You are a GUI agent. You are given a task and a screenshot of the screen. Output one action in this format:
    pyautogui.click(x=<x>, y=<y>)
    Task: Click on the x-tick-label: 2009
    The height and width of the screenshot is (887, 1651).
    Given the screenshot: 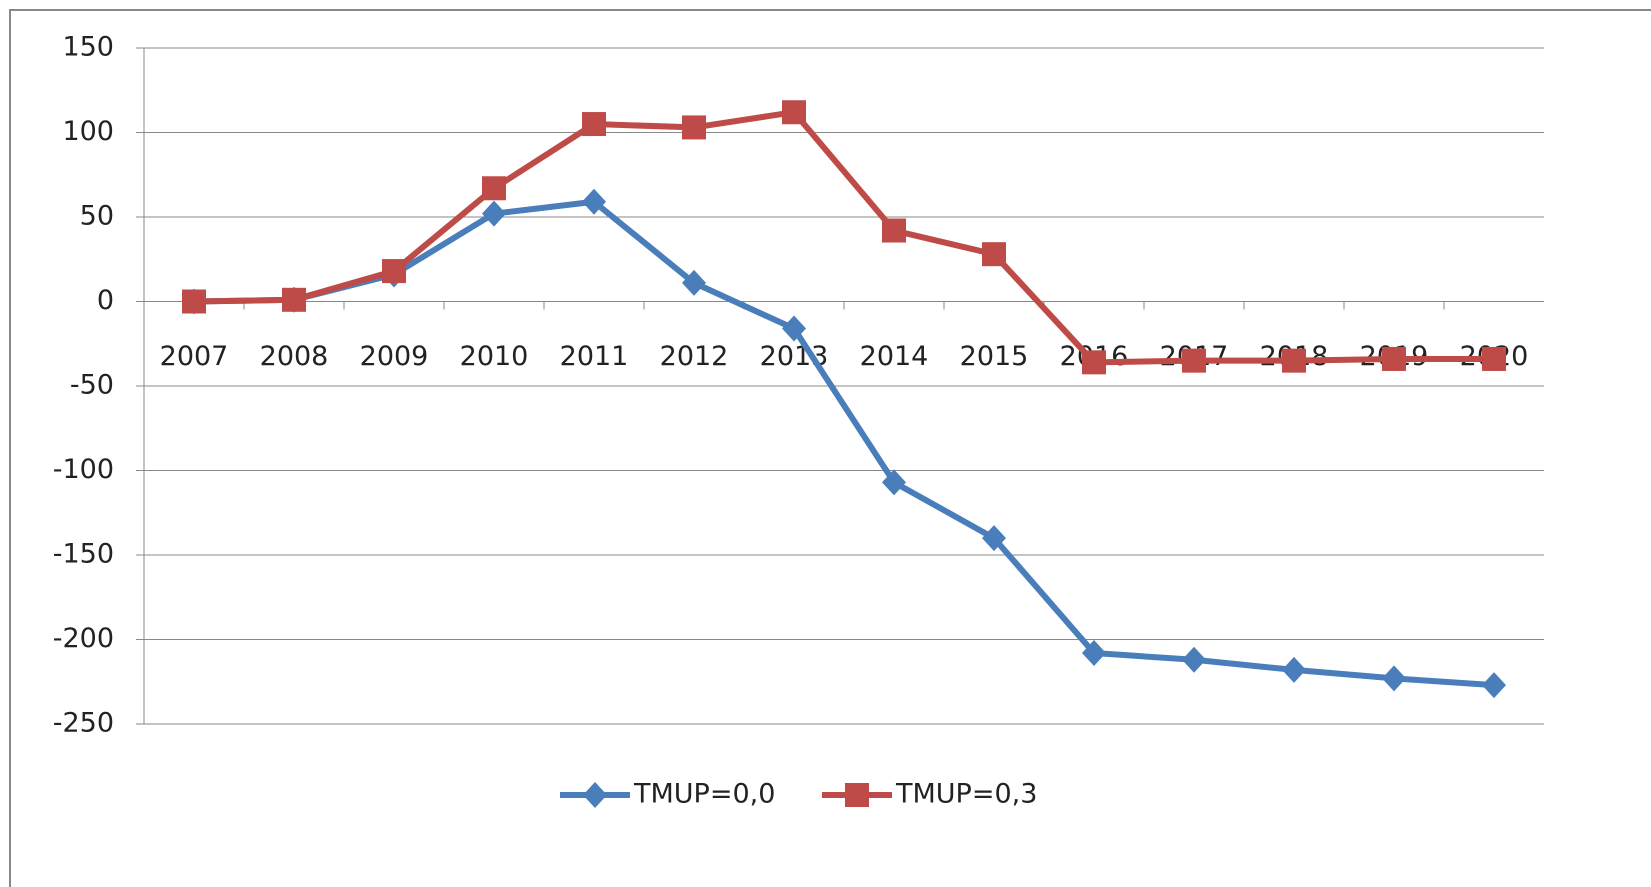 What is the action you would take?
    pyautogui.click(x=394, y=356)
    